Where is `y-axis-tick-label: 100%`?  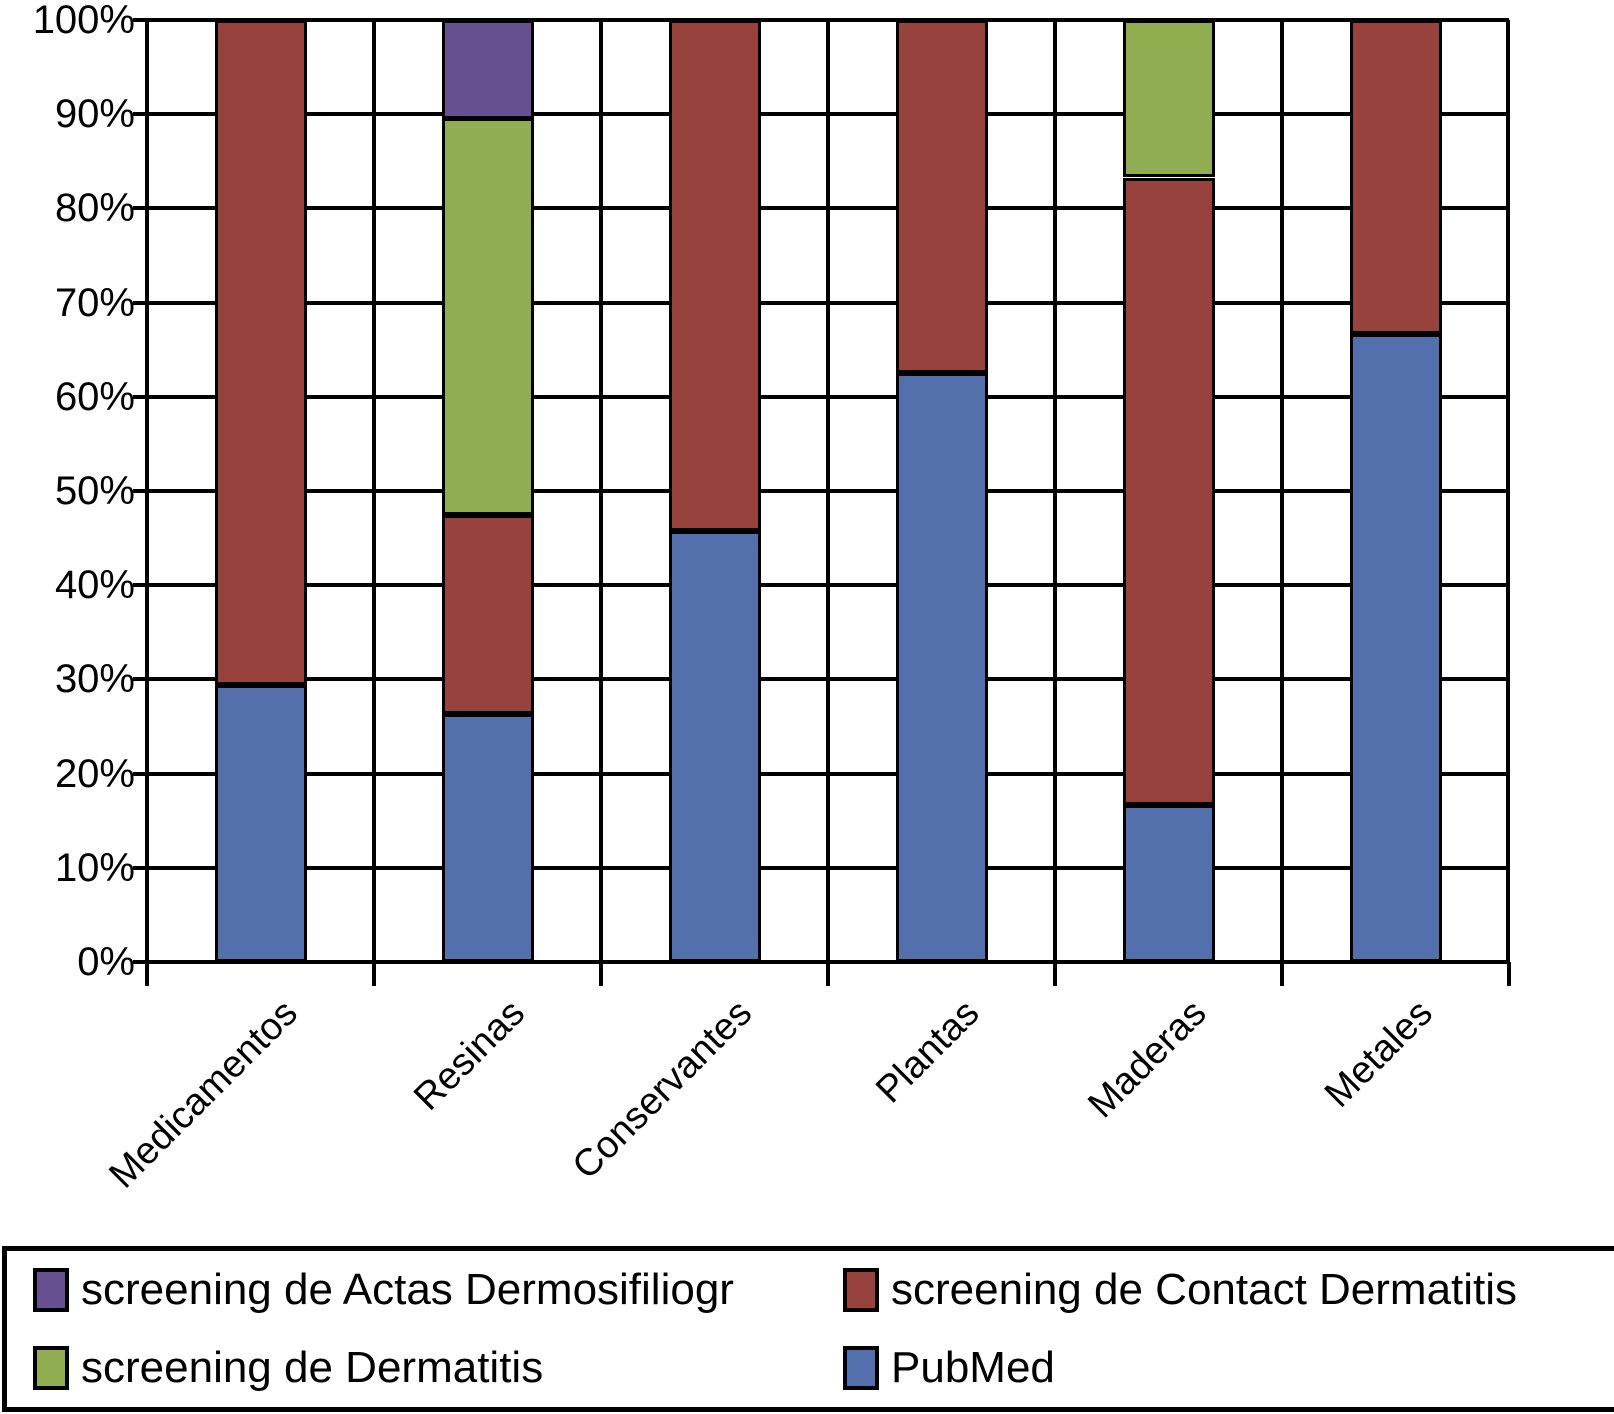 y-axis-tick-label: 100% is located at coordinates (83, 21).